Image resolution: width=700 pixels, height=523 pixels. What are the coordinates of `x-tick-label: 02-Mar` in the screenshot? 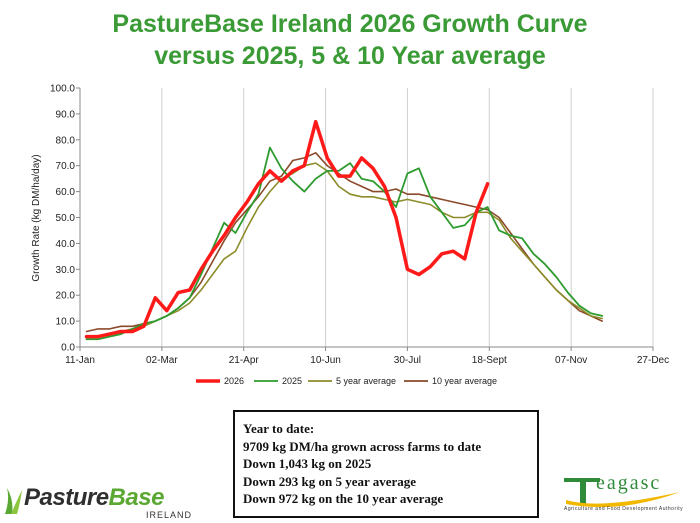 It's located at (162, 360).